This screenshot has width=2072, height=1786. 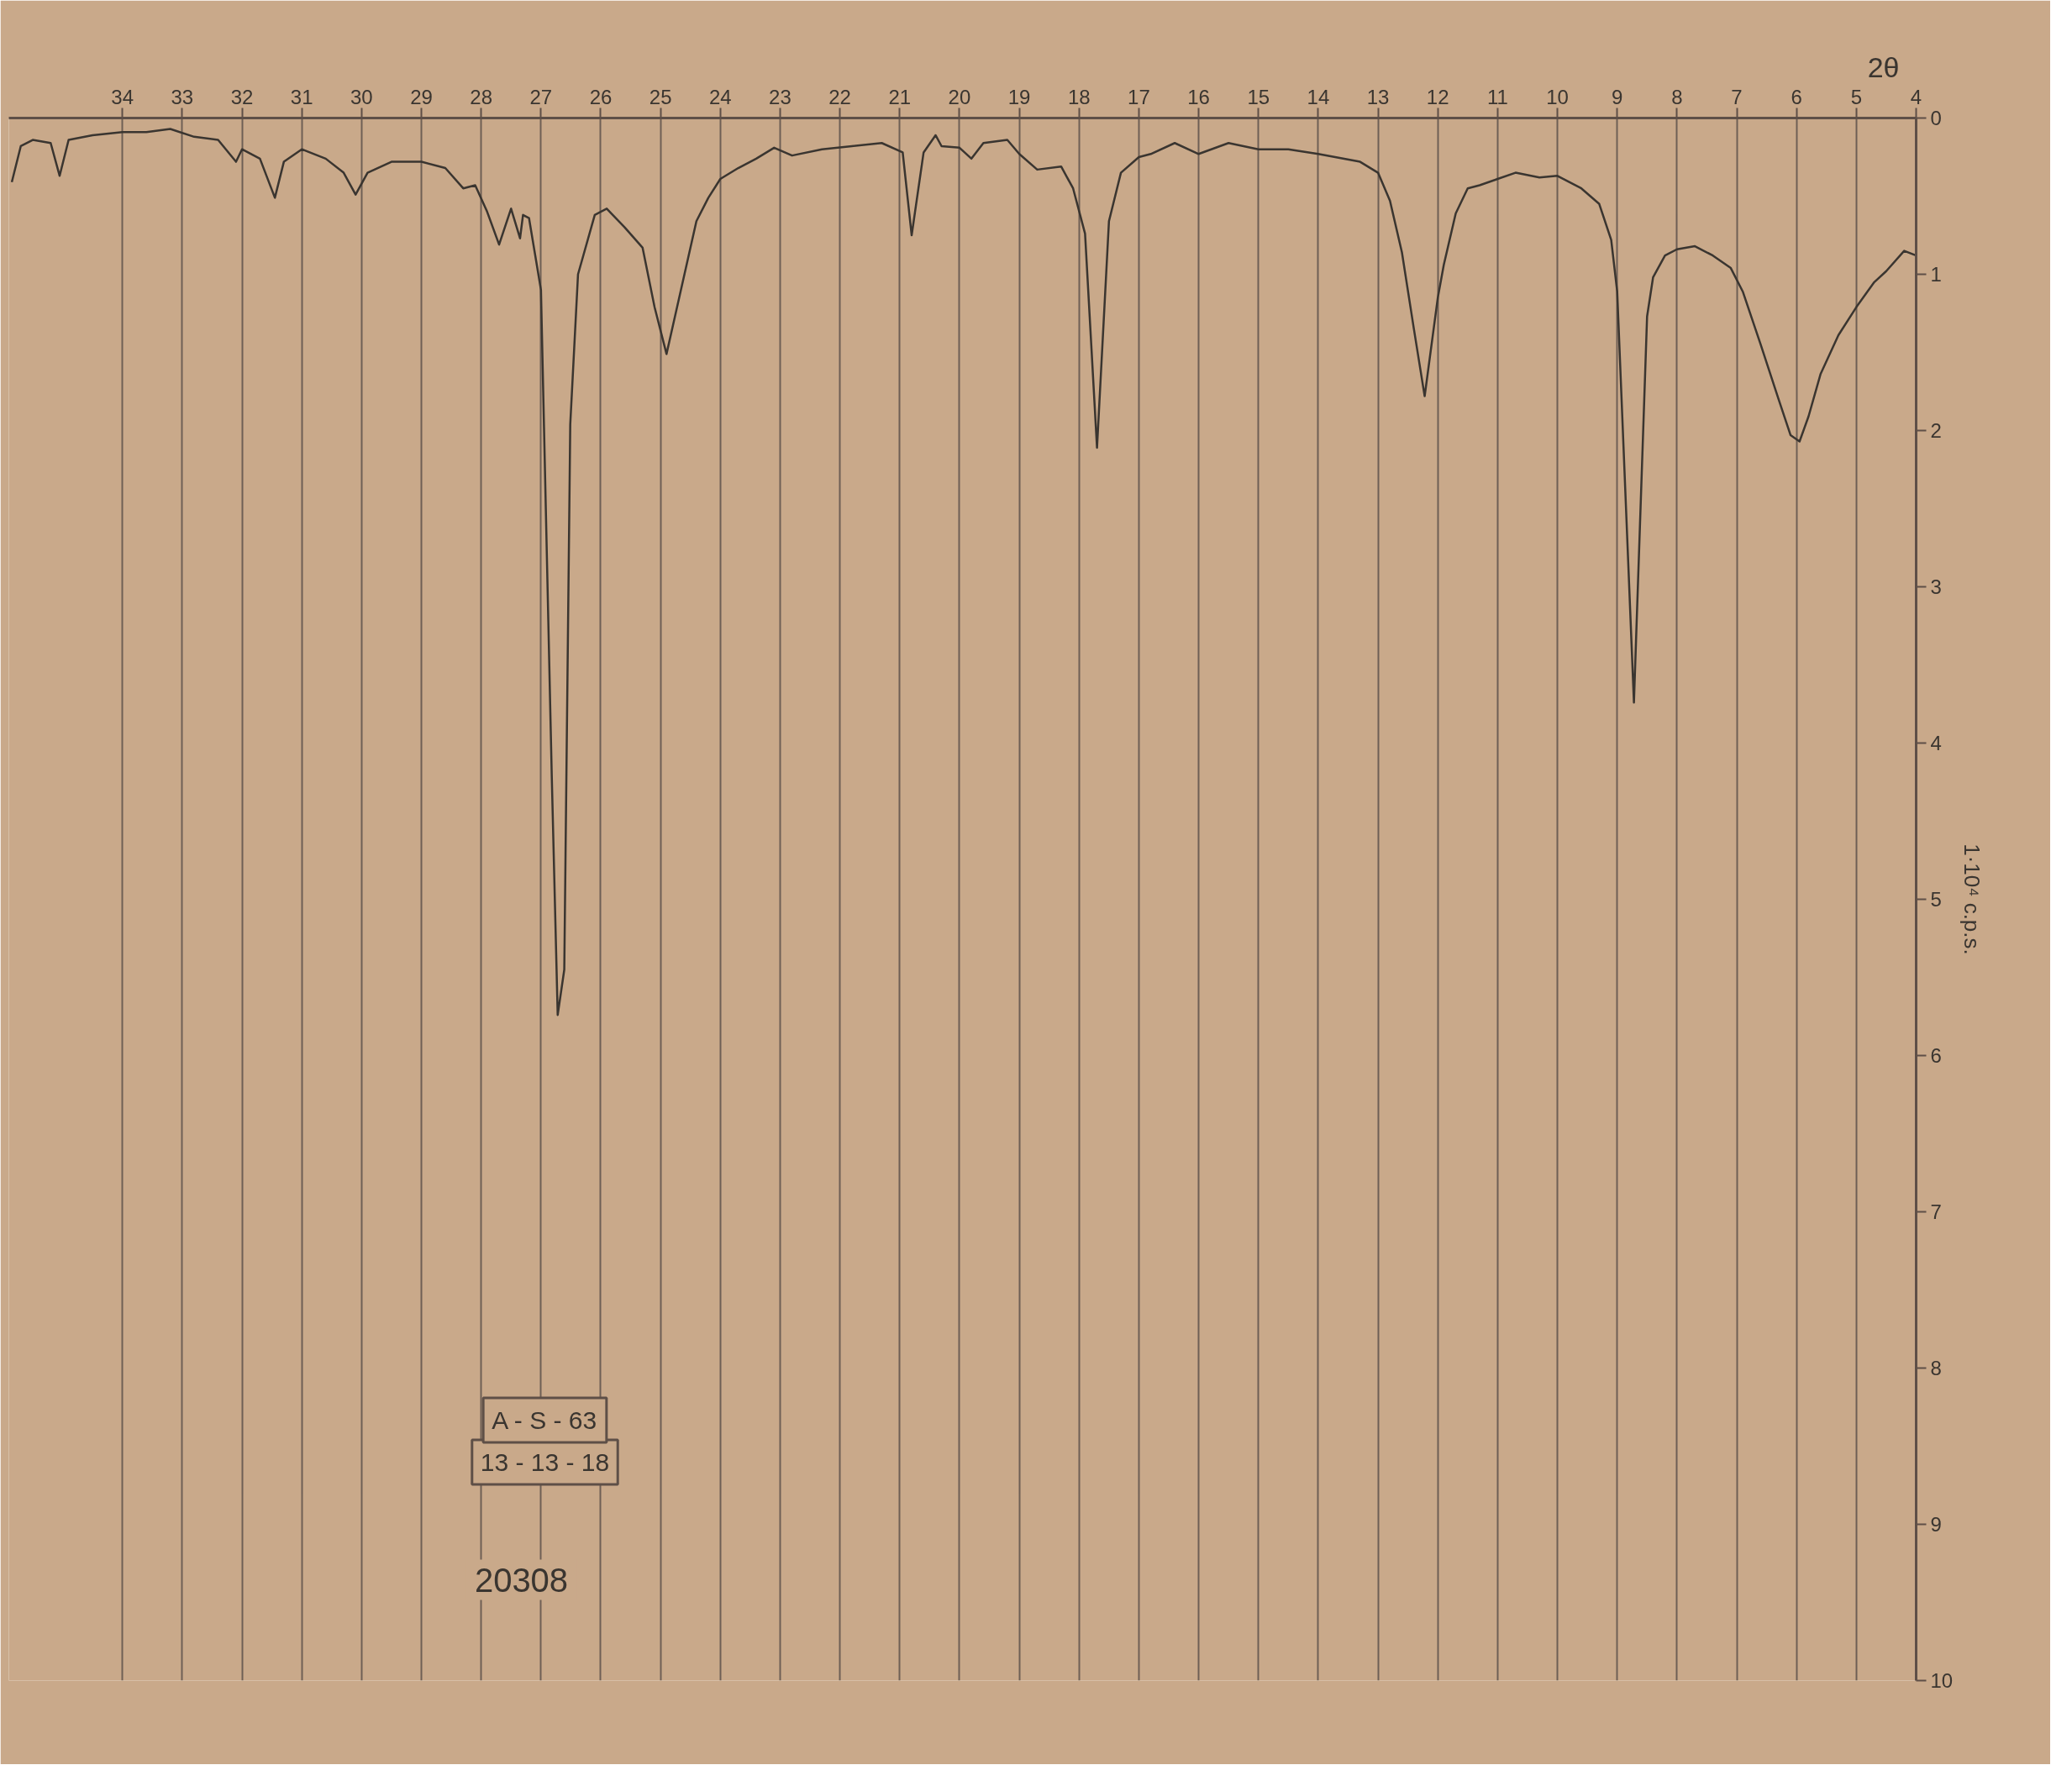 What do you see at coordinates (780, 96) in the screenshot?
I see `x-tick-label: 23` at bounding box center [780, 96].